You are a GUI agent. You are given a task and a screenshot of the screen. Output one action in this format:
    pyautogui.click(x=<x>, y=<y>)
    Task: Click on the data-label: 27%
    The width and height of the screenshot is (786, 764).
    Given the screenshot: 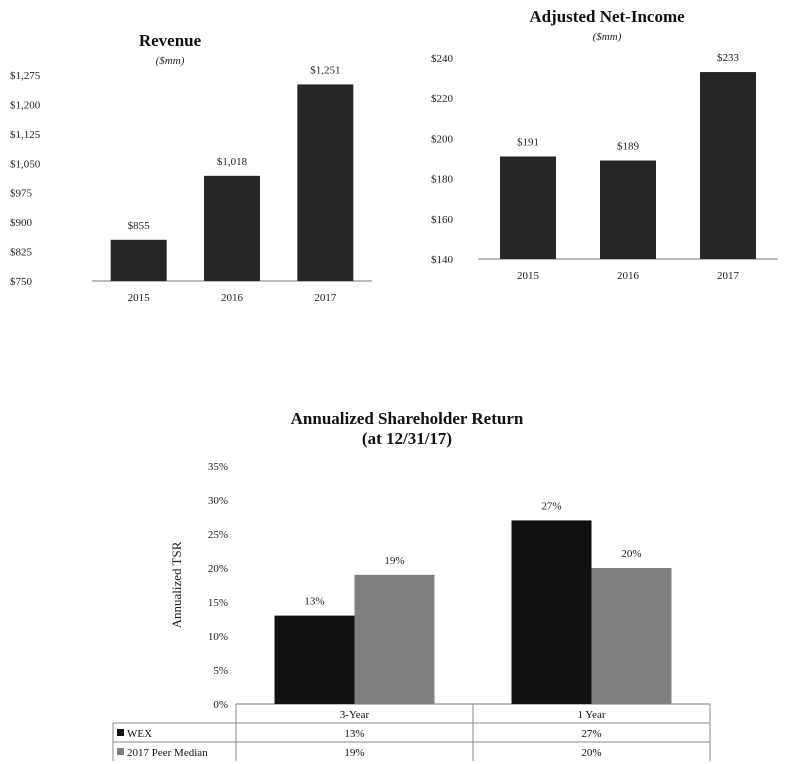 What is the action you would take?
    pyautogui.click(x=551, y=506)
    